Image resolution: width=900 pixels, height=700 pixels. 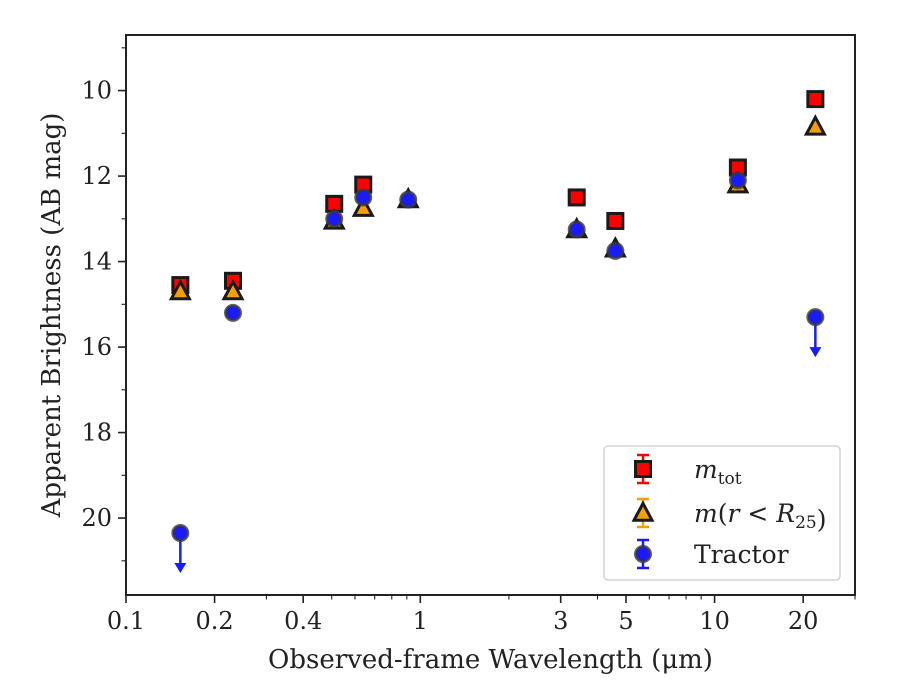 What do you see at coordinates (760, 516) in the screenshot?
I see `legend-label: m(r < R25)` at bounding box center [760, 516].